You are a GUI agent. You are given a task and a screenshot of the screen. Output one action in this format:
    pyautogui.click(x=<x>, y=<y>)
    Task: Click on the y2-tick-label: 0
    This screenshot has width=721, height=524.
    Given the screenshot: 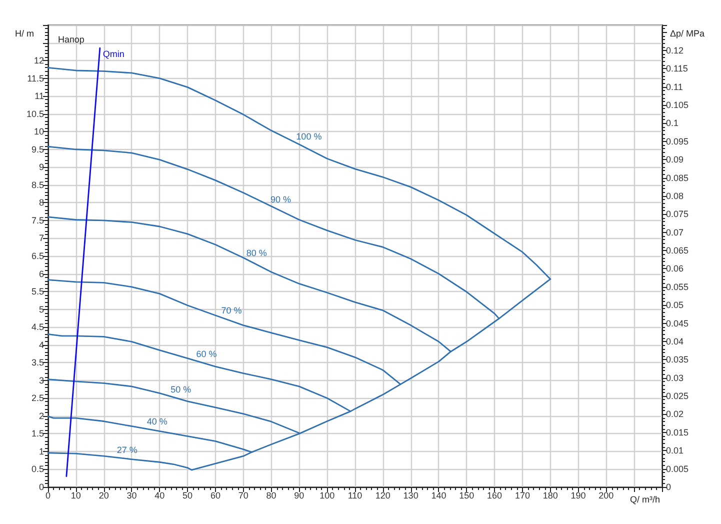 What is the action you would take?
    pyautogui.click(x=669, y=487)
    